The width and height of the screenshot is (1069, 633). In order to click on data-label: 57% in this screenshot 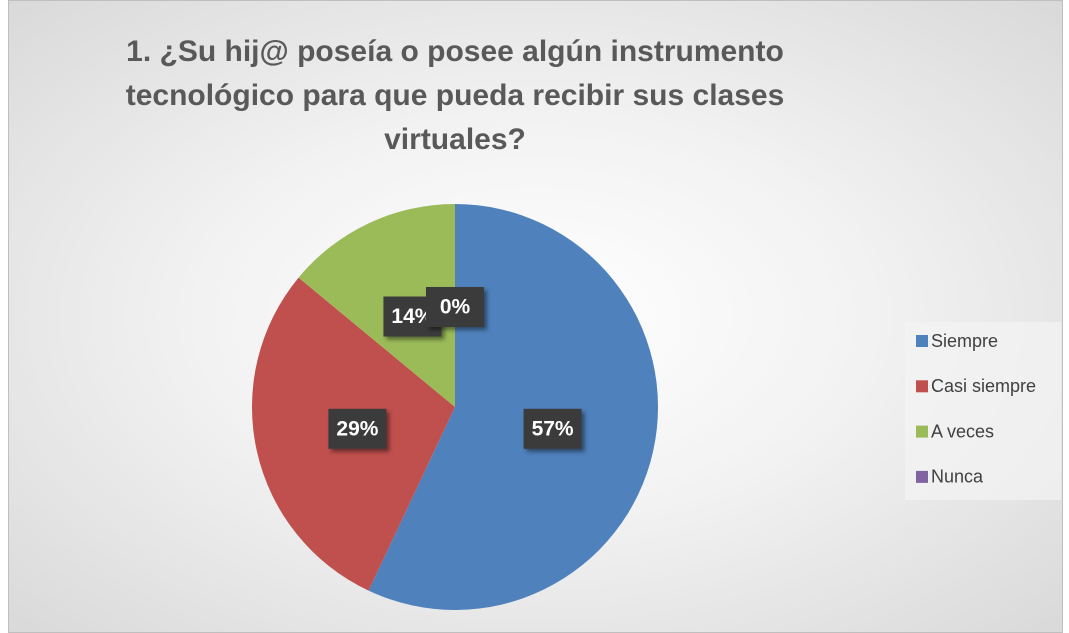, I will do `click(553, 428)`.